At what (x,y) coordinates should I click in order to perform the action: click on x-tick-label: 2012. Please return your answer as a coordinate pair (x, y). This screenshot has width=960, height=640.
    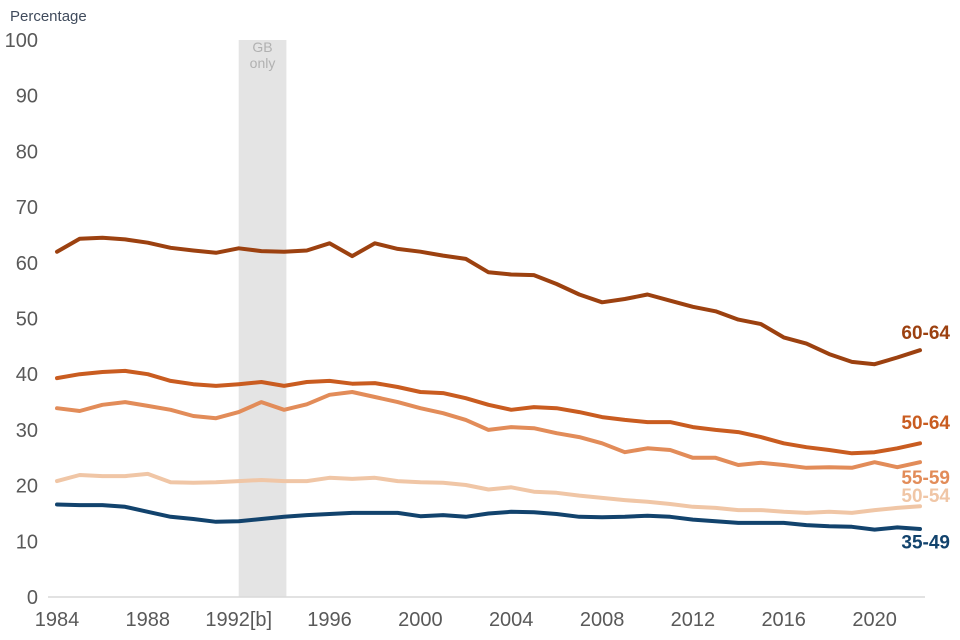
    Looking at the image, I should click on (693, 620).